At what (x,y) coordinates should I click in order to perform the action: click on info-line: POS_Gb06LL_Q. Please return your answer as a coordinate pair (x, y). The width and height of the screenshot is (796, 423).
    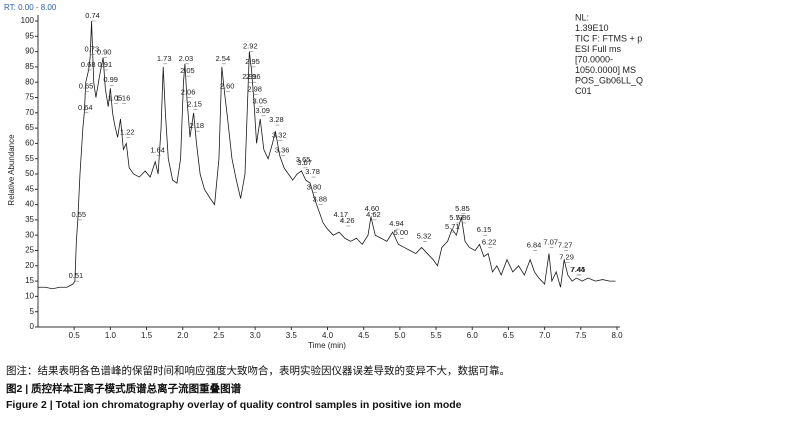
    Looking at the image, I should click on (609, 80).